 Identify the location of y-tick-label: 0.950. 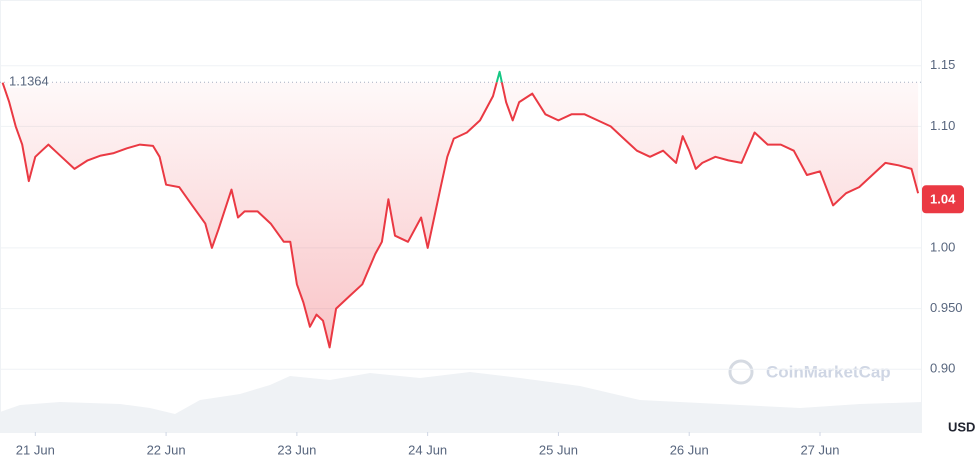
(946, 307).